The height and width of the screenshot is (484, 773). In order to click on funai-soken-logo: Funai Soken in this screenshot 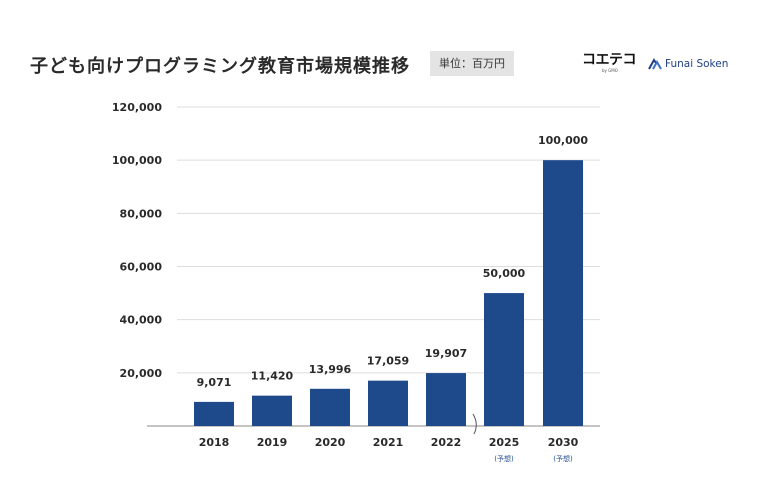, I will do `click(688, 64)`.